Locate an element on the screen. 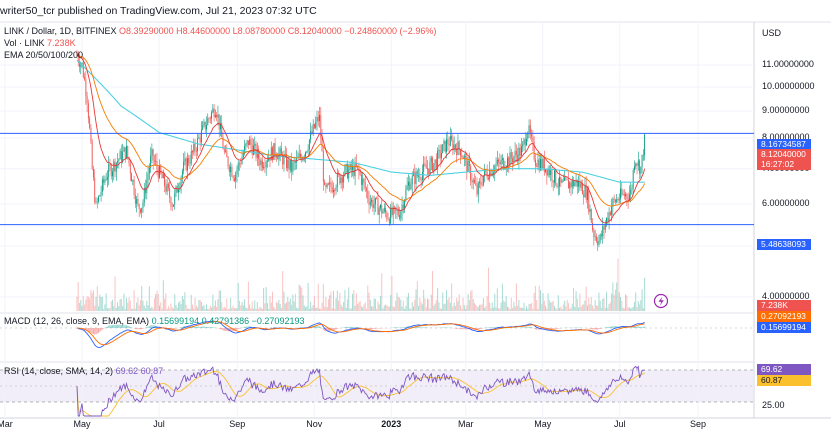  legend-symbol: LINK / Dollar, 1D, BITFINEX is located at coordinates (60, 31).